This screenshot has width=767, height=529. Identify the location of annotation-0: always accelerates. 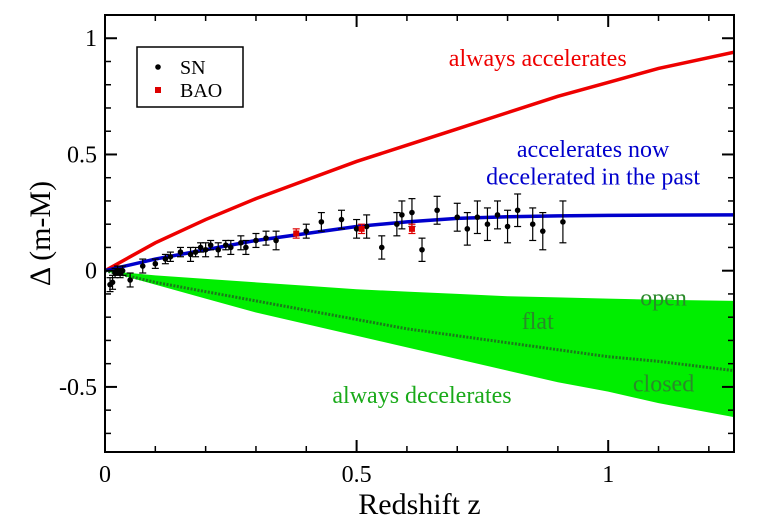
(538, 59).